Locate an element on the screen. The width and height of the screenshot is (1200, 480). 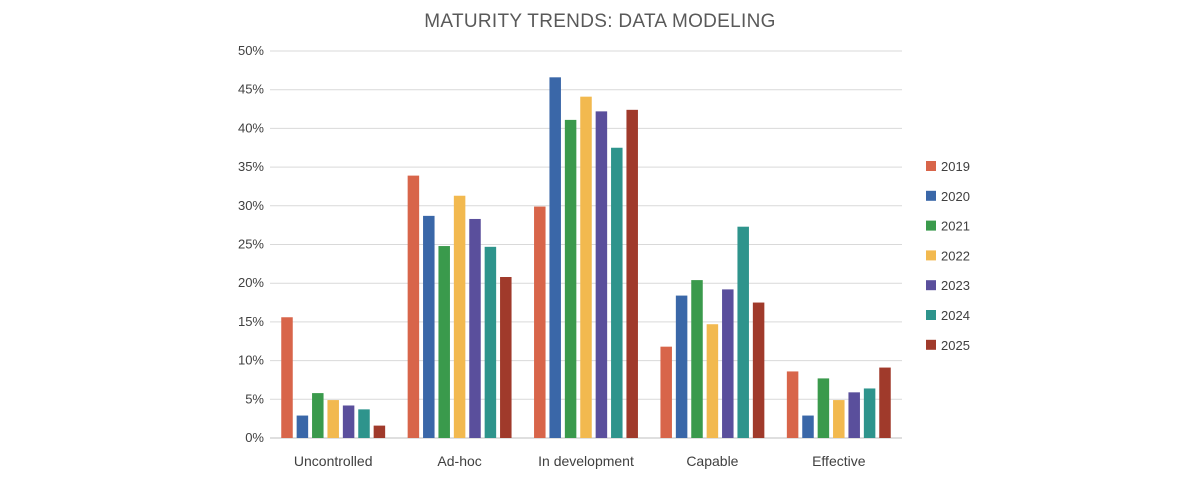
bar-effective-2020 is located at coordinates (808, 426).